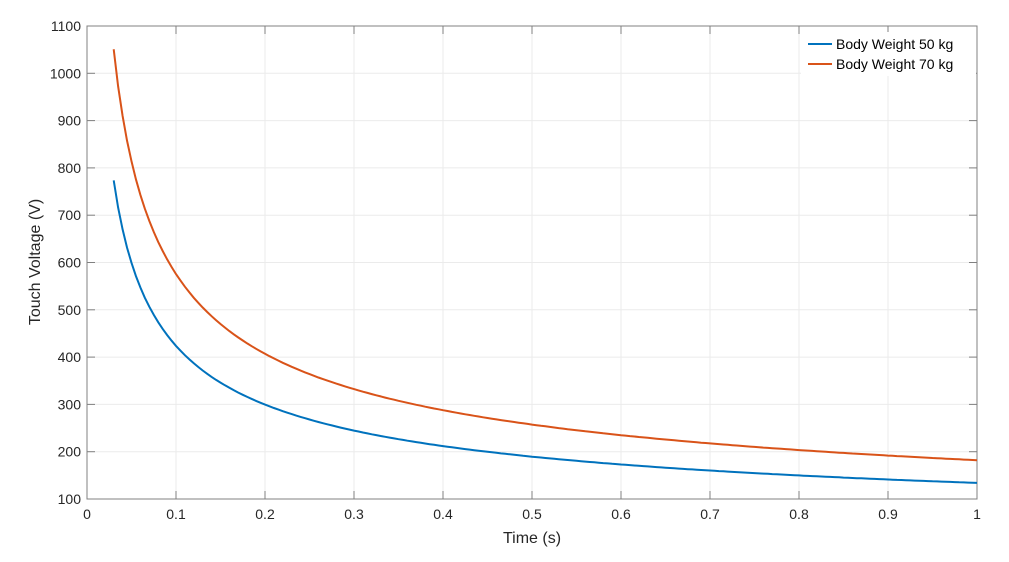 This screenshot has height=562, width=1009. Describe the element at coordinates (265, 514) in the screenshot. I see `x-tick-label: 0.2` at that location.